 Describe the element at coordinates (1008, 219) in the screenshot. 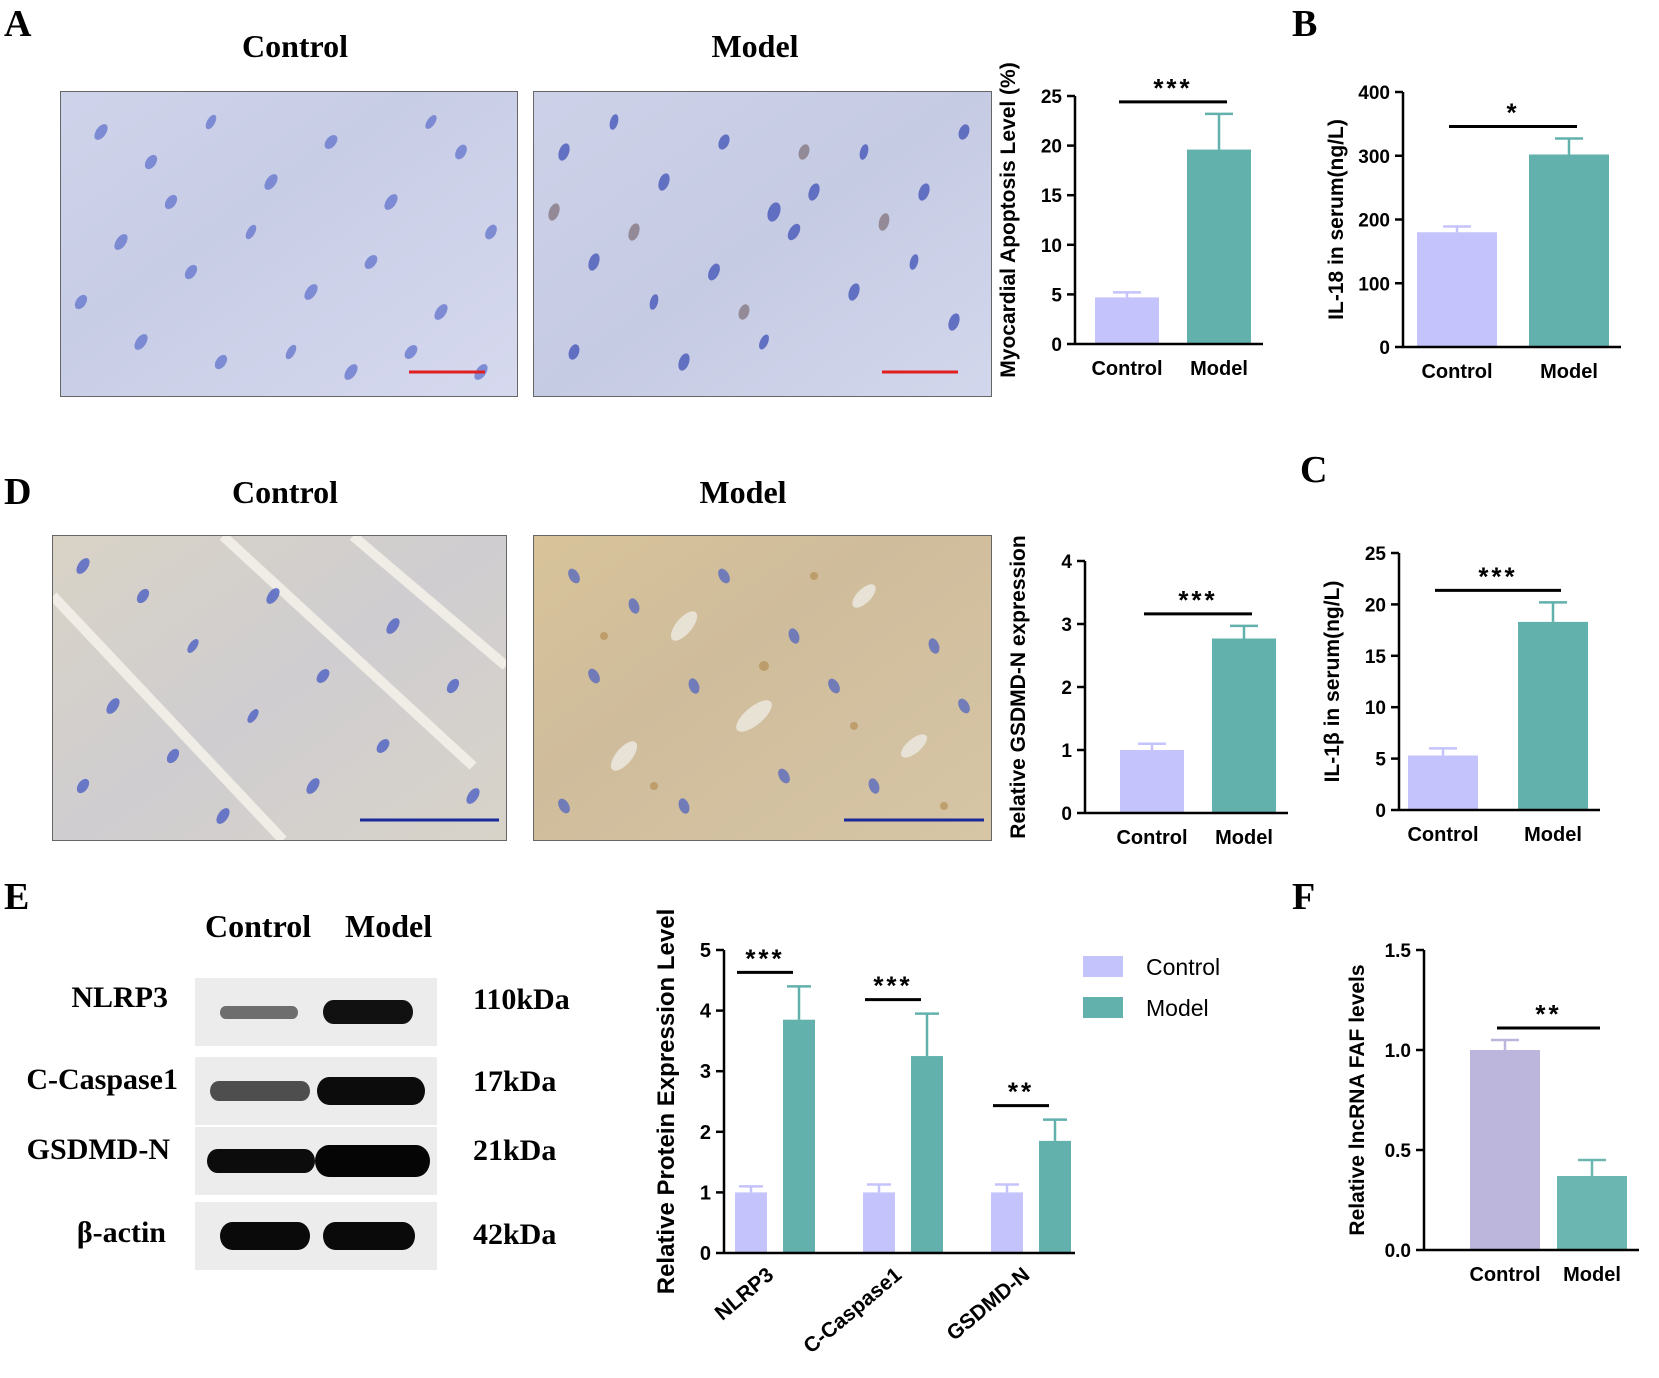

I see `y-axis-label: Myocardial Apoptosis Level (%)` at that location.